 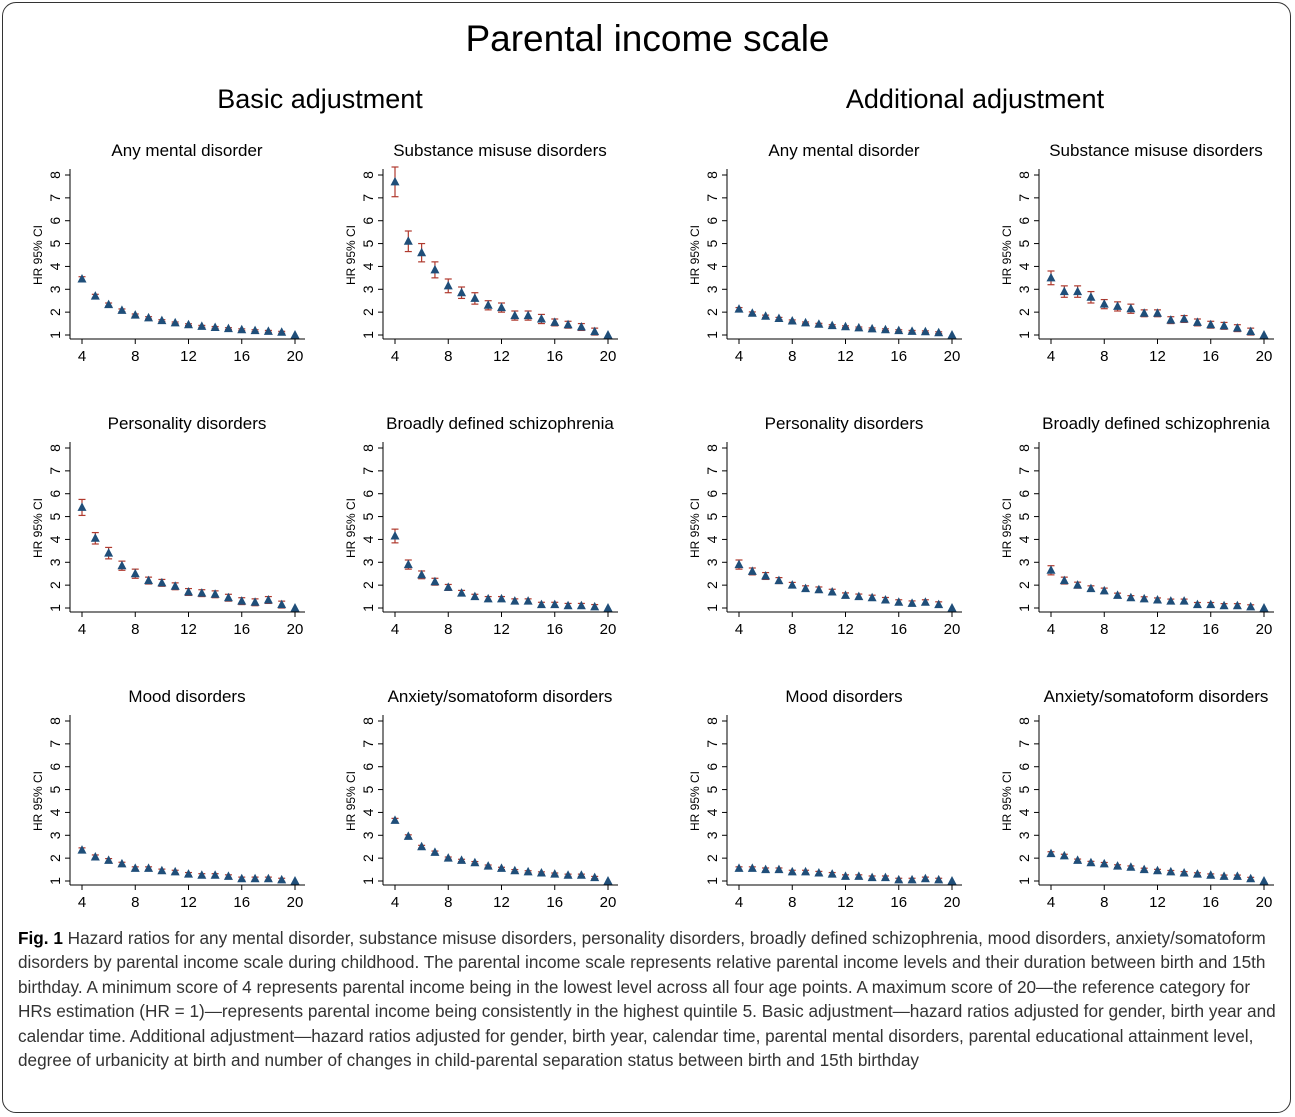 I want to click on panel-title: Anxiety/somatoform disorders, so click(x=500, y=696).